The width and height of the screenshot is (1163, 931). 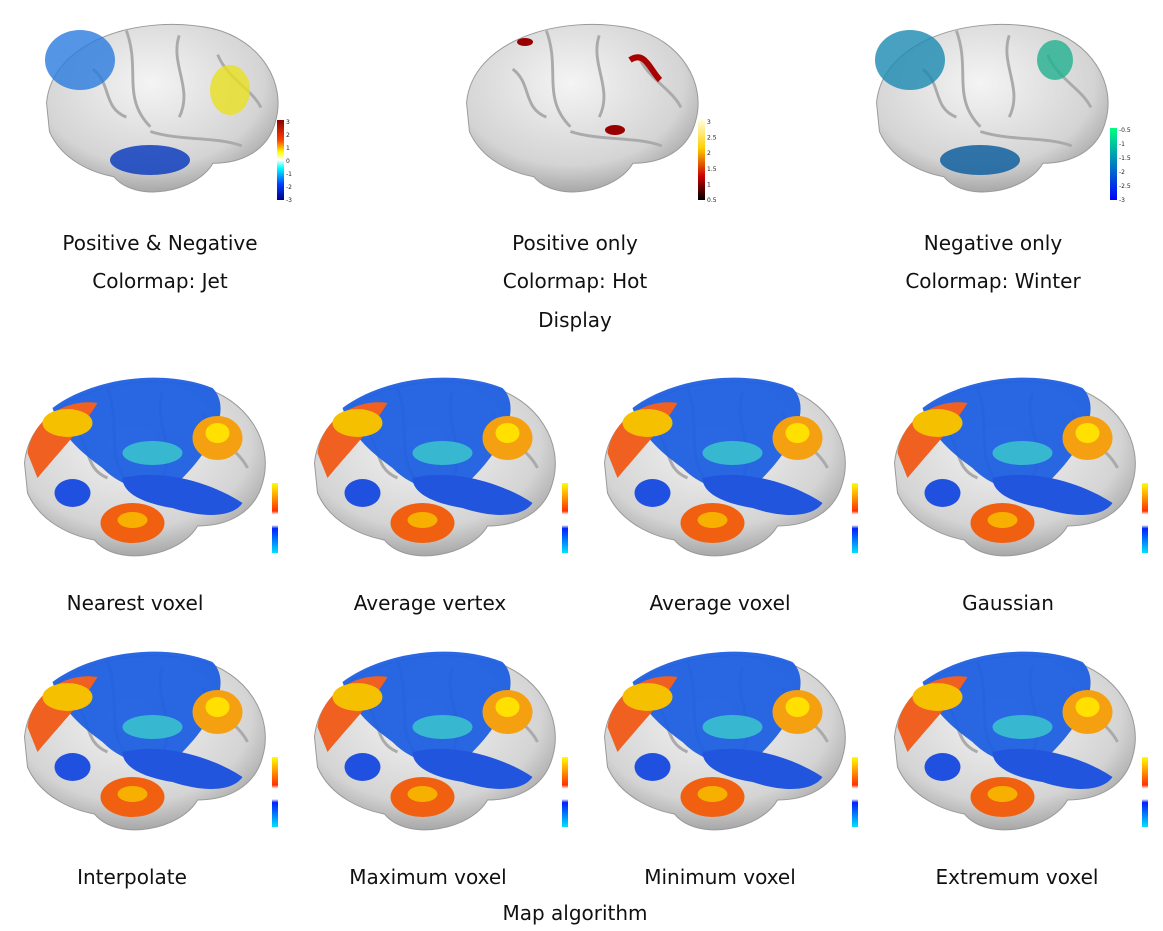 What do you see at coordinates (993, 281) in the screenshot?
I see `caption: Colormap: Winter` at bounding box center [993, 281].